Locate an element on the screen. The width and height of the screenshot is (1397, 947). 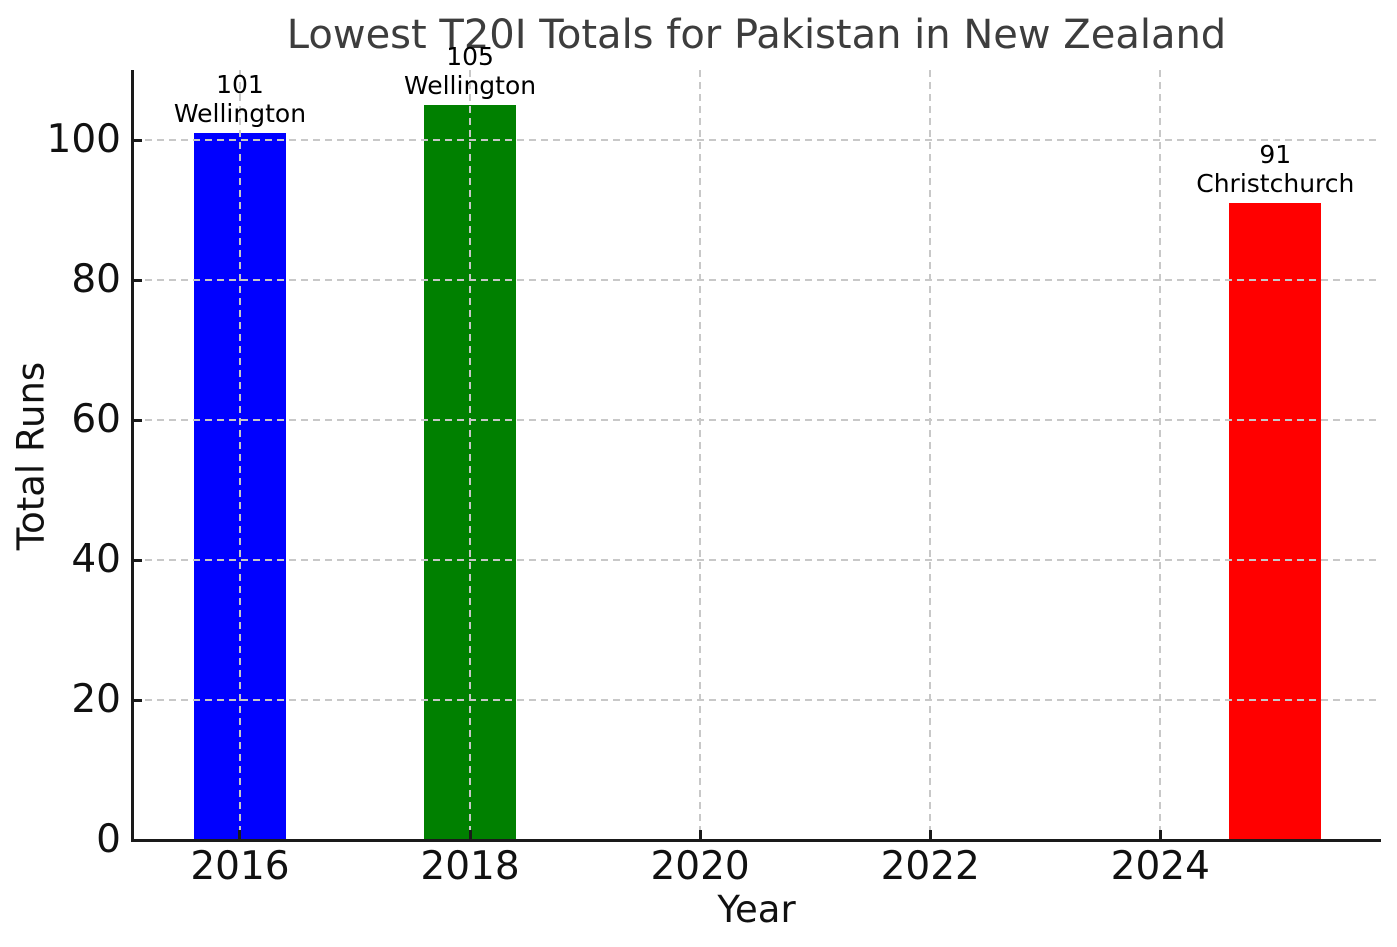
bar-annotation-2025: 91 Christchurch is located at coordinates (1251, 169).